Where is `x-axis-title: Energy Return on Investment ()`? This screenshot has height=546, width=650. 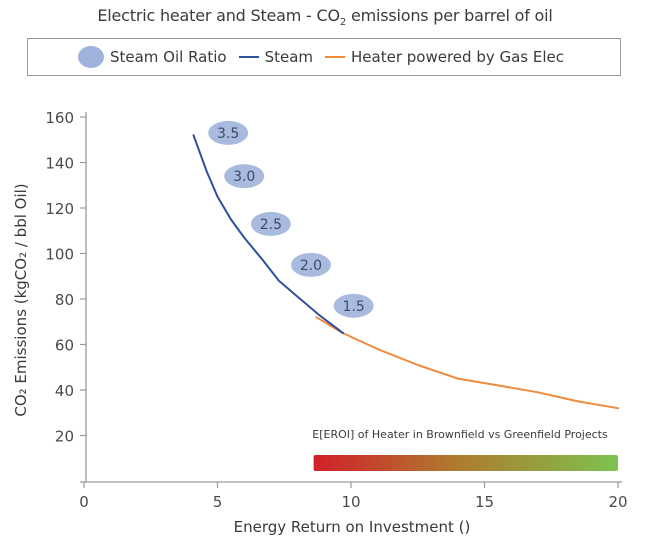 x-axis-title: Energy Return on Investment () is located at coordinates (352, 527).